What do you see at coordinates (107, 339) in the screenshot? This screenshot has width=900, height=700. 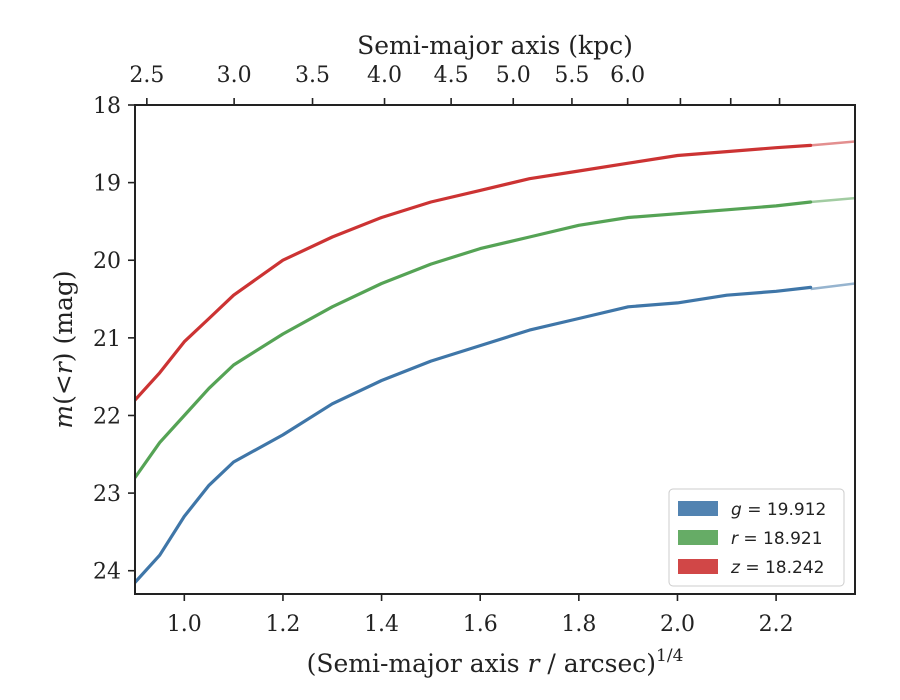 I see `y-tick-label: 21` at bounding box center [107, 339].